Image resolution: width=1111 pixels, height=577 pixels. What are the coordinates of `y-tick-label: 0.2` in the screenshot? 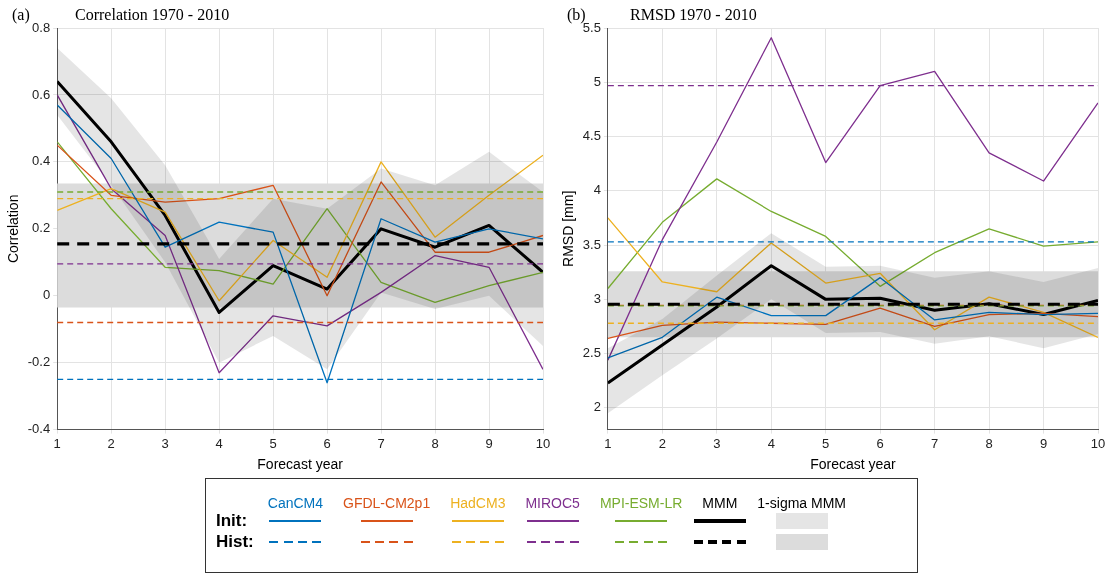 It's located at (41, 228).